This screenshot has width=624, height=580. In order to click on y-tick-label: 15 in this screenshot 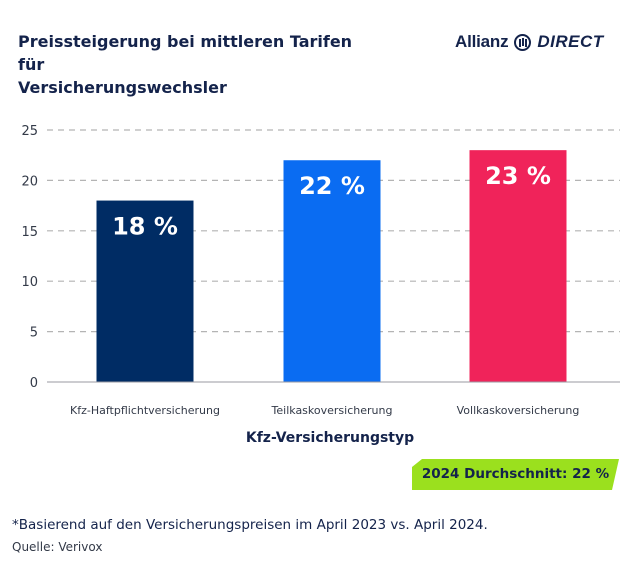, I will do `click(29, 232)`.